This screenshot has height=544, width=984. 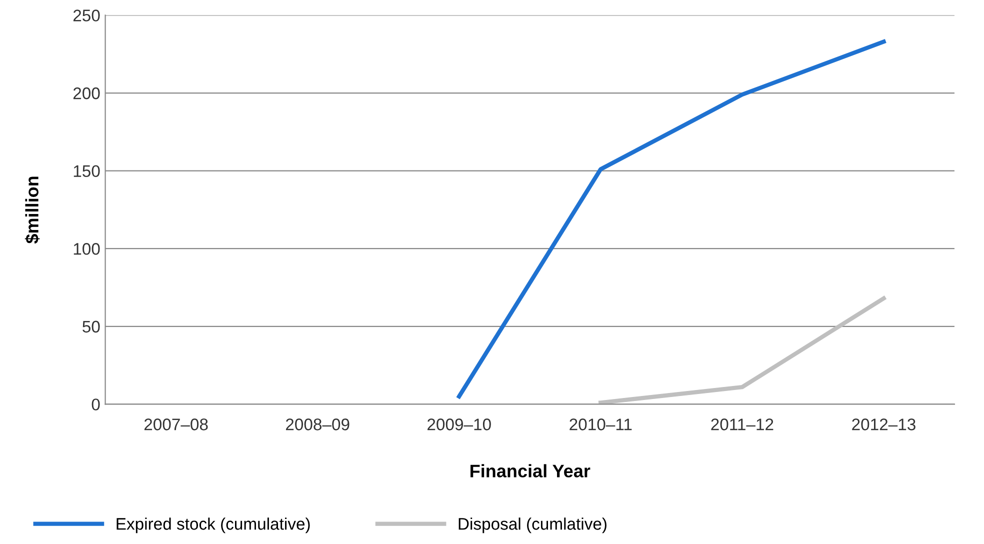 What do you see at coordinates (87, 171) in the screenshot?
I see `y-tick-label: 150` at bounding box center [87, 171].